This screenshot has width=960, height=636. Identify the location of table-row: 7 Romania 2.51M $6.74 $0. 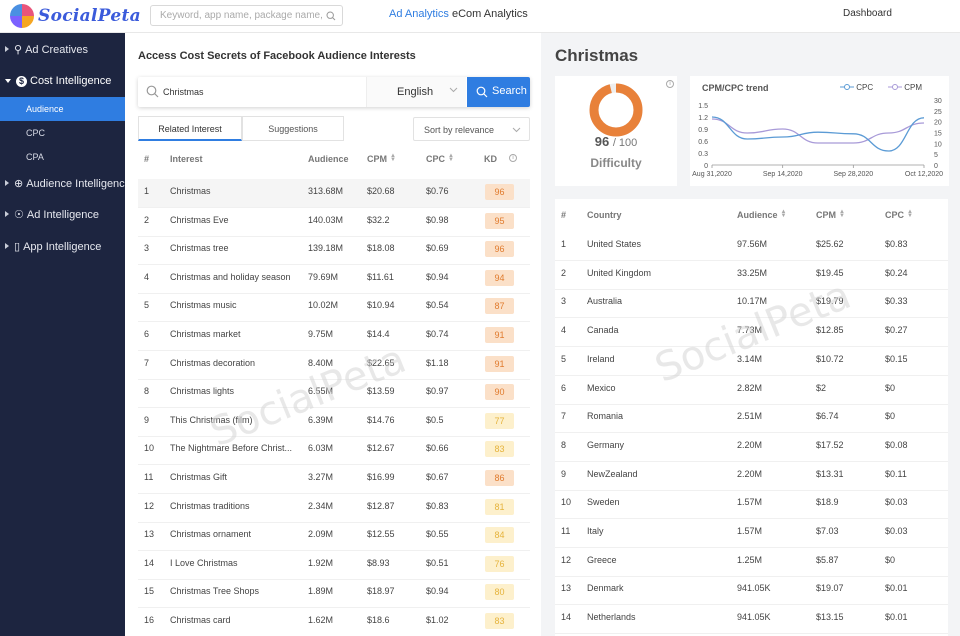
(751, 419).